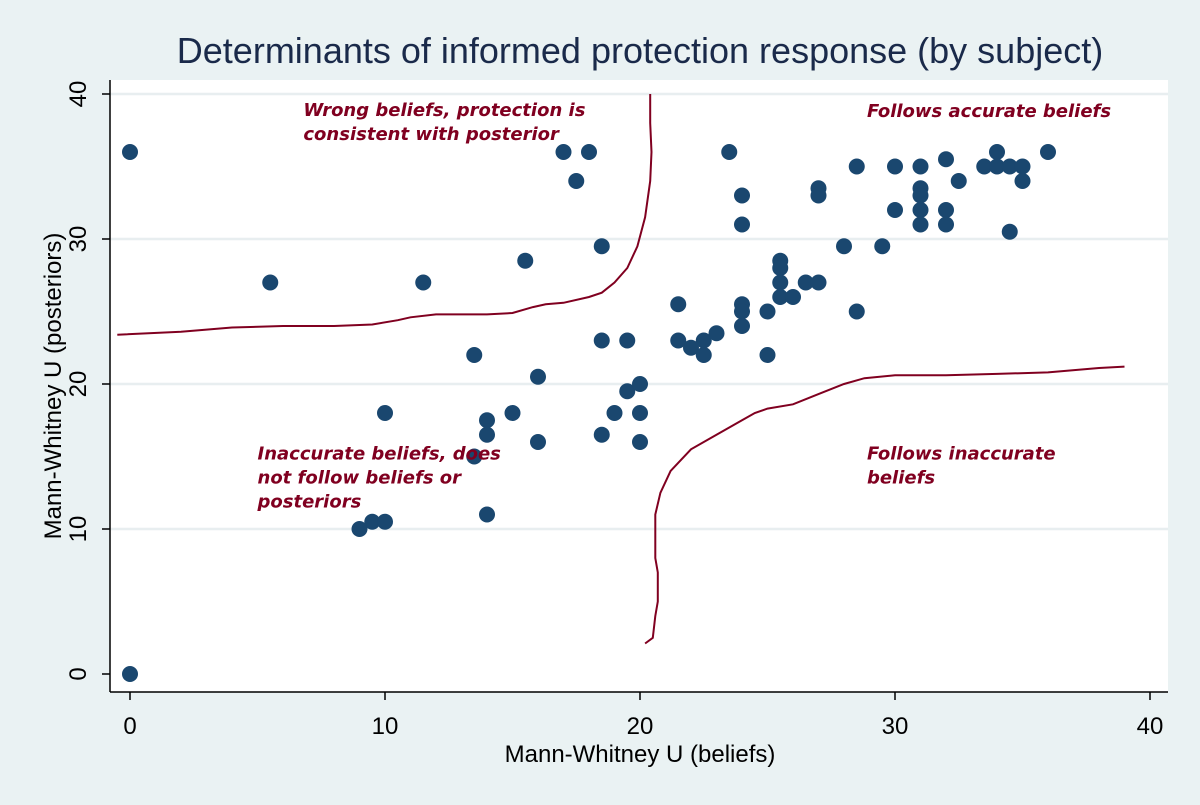 The width and height of the screenshot is (1200, 805). I want to click on y-axis-label: Mann-Whitney U (posteriors), so click(53, 386).